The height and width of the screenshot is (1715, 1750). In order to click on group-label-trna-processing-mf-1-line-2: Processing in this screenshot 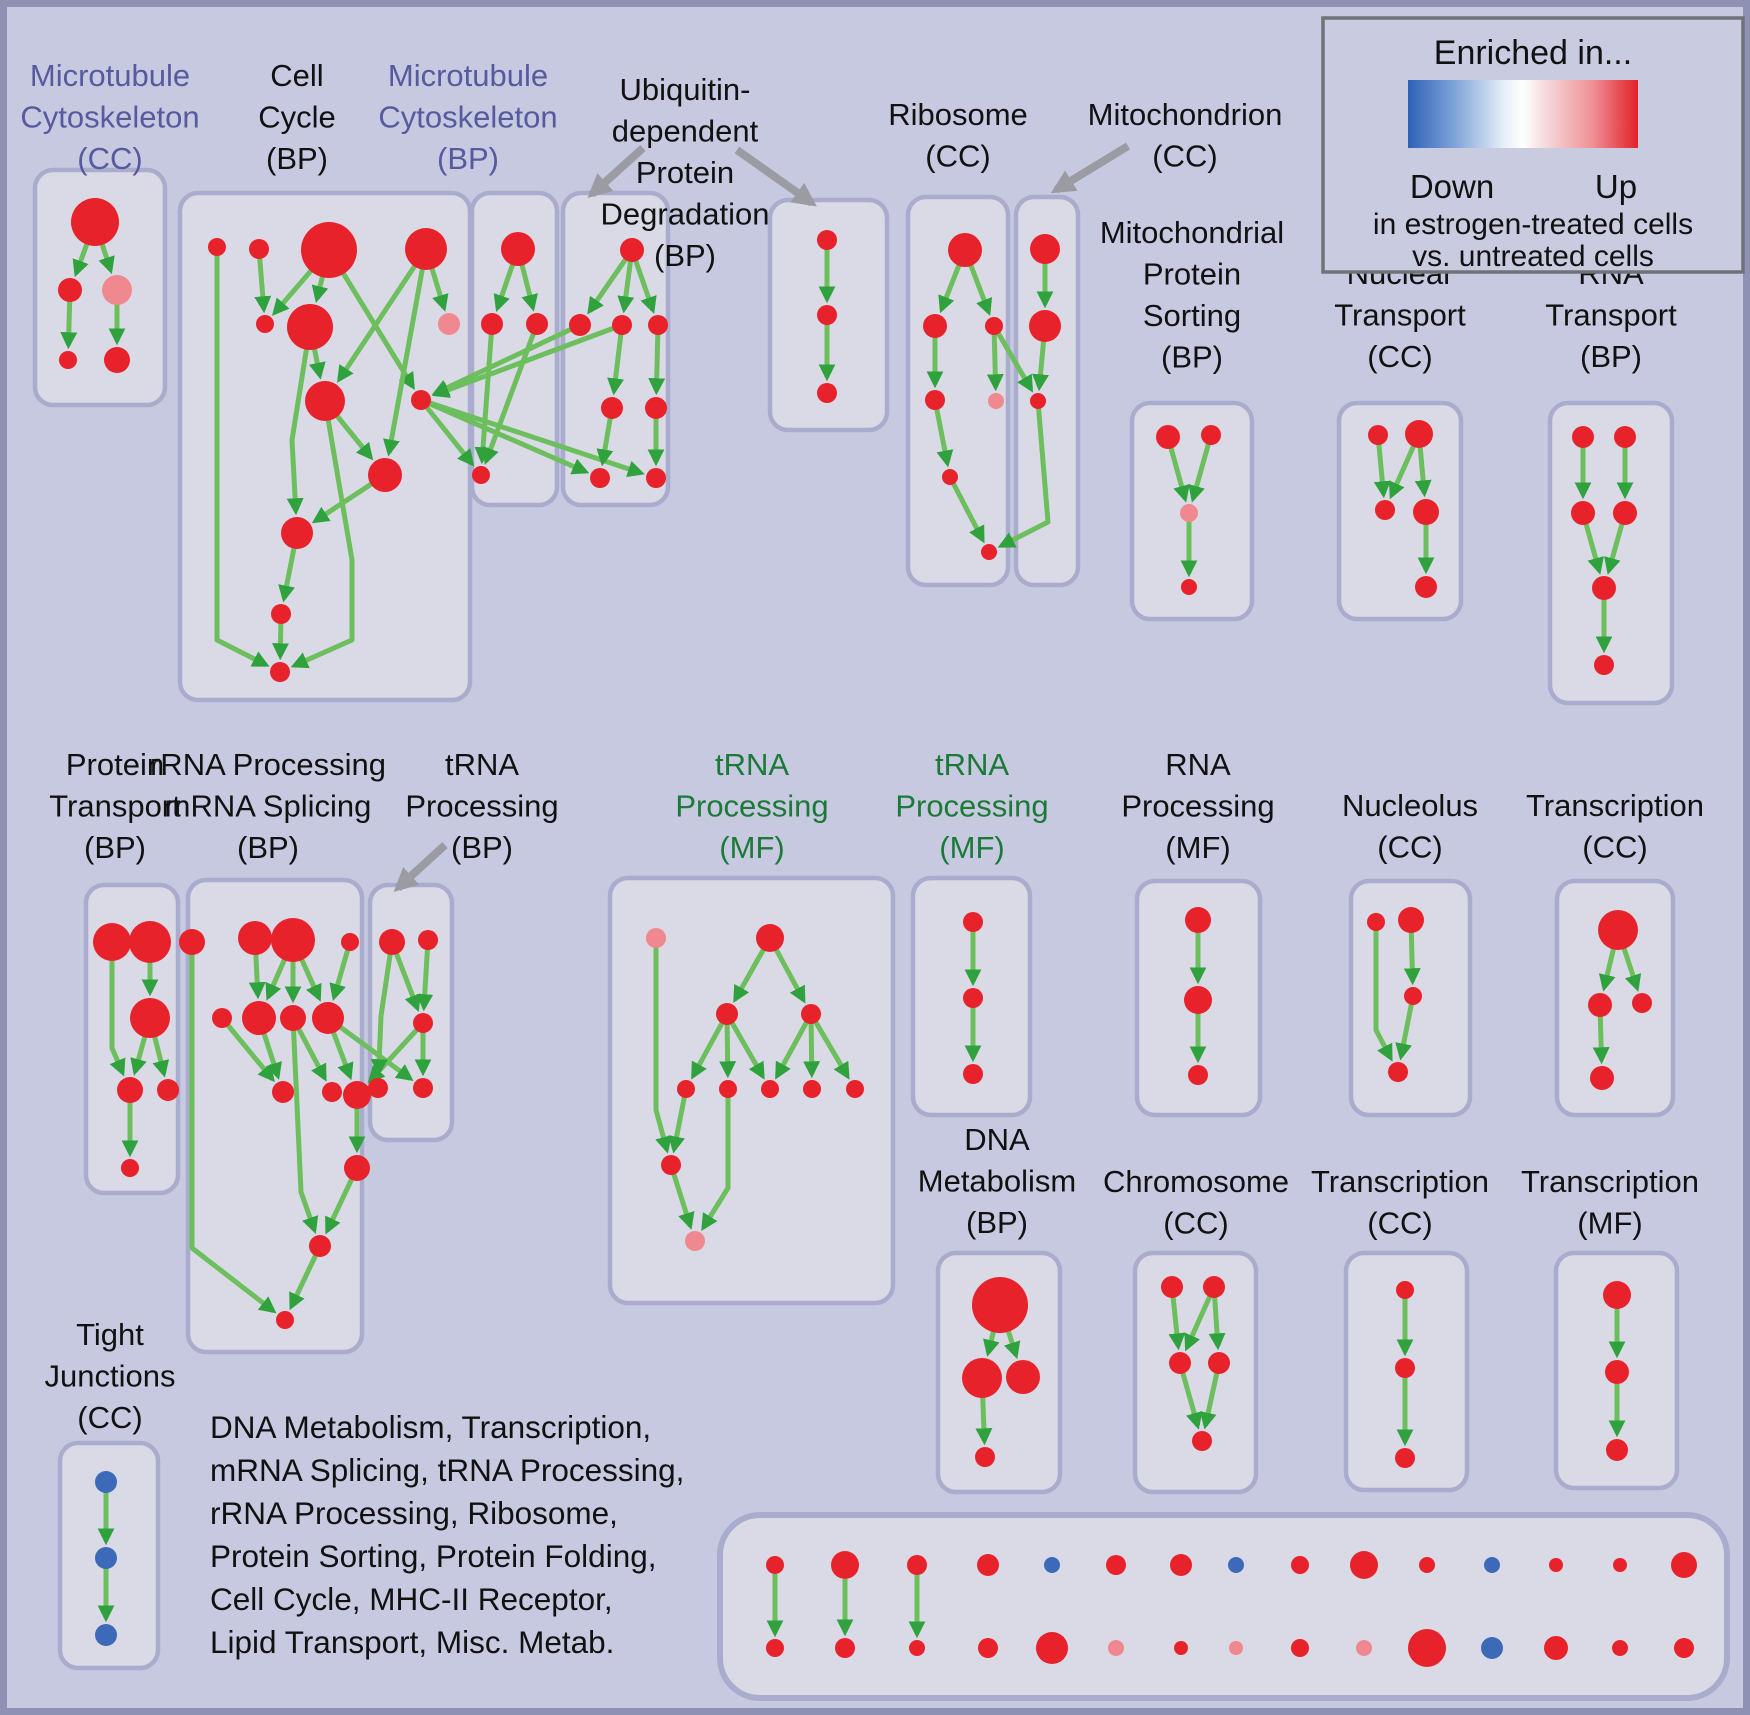, I will do `click(751, 806)`.